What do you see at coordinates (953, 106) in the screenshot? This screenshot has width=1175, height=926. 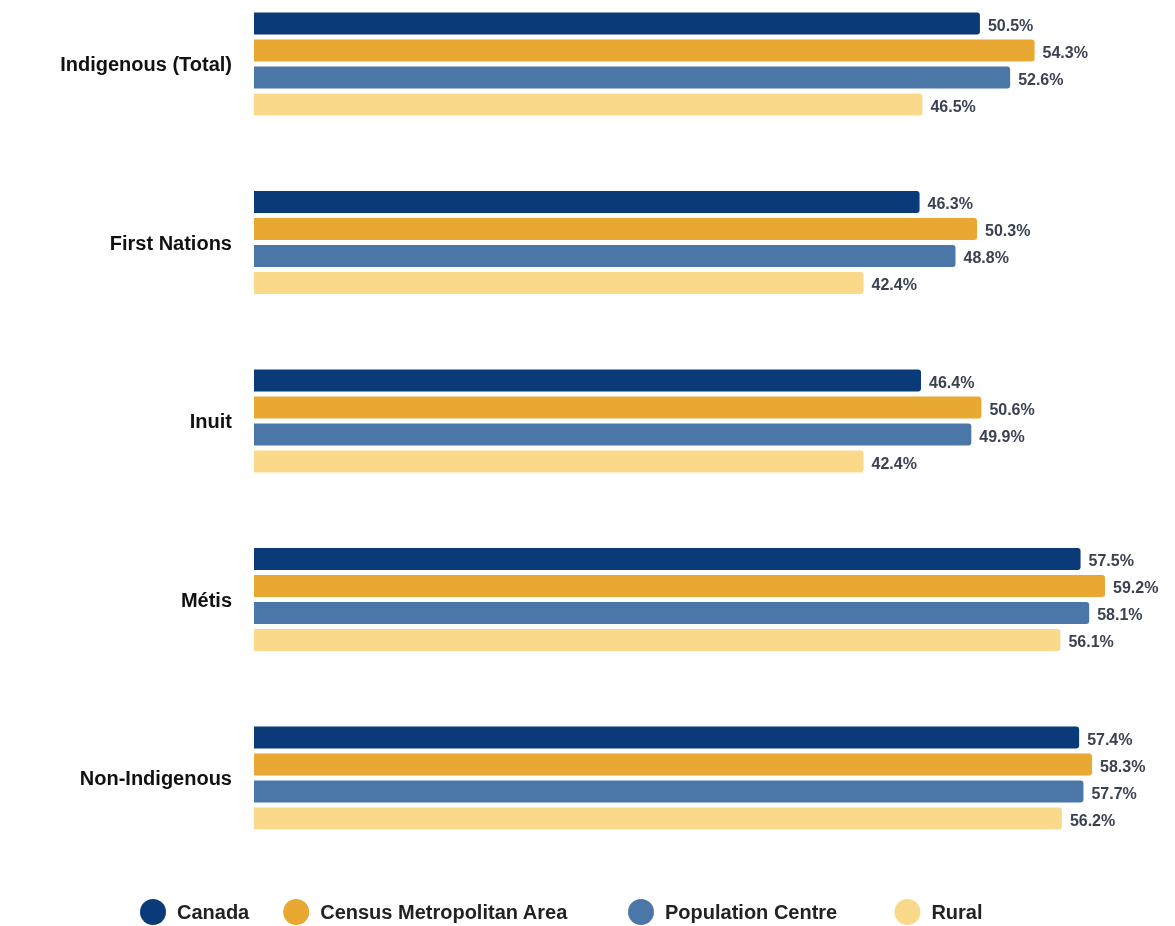 I see `data-label: 46.5%` at bounding box center [953, 106].